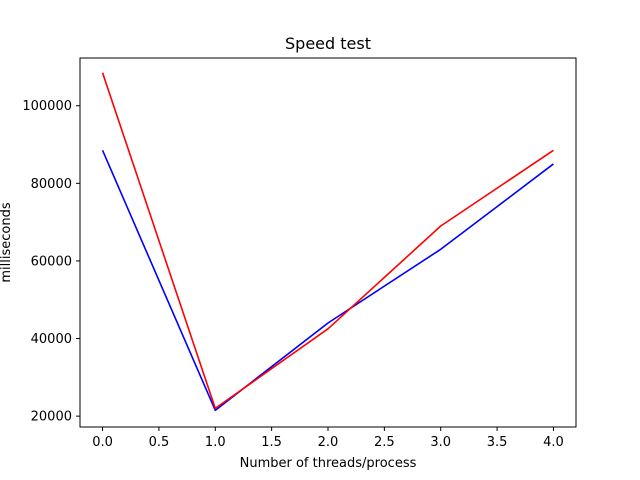 This screenshot has width=640, height=480. Describe the element at coordinates (440, 442) in the screenshot. I see `x-tick-label: 3.0` at that location.